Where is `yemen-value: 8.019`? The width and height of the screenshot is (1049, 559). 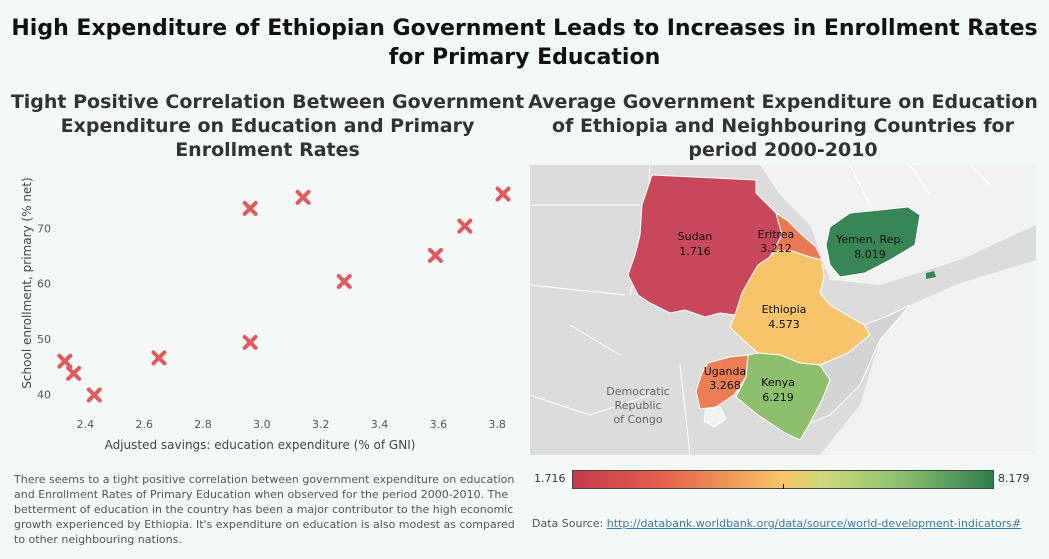
yemen-value: 8.019 is located at coordinates (870, 254).